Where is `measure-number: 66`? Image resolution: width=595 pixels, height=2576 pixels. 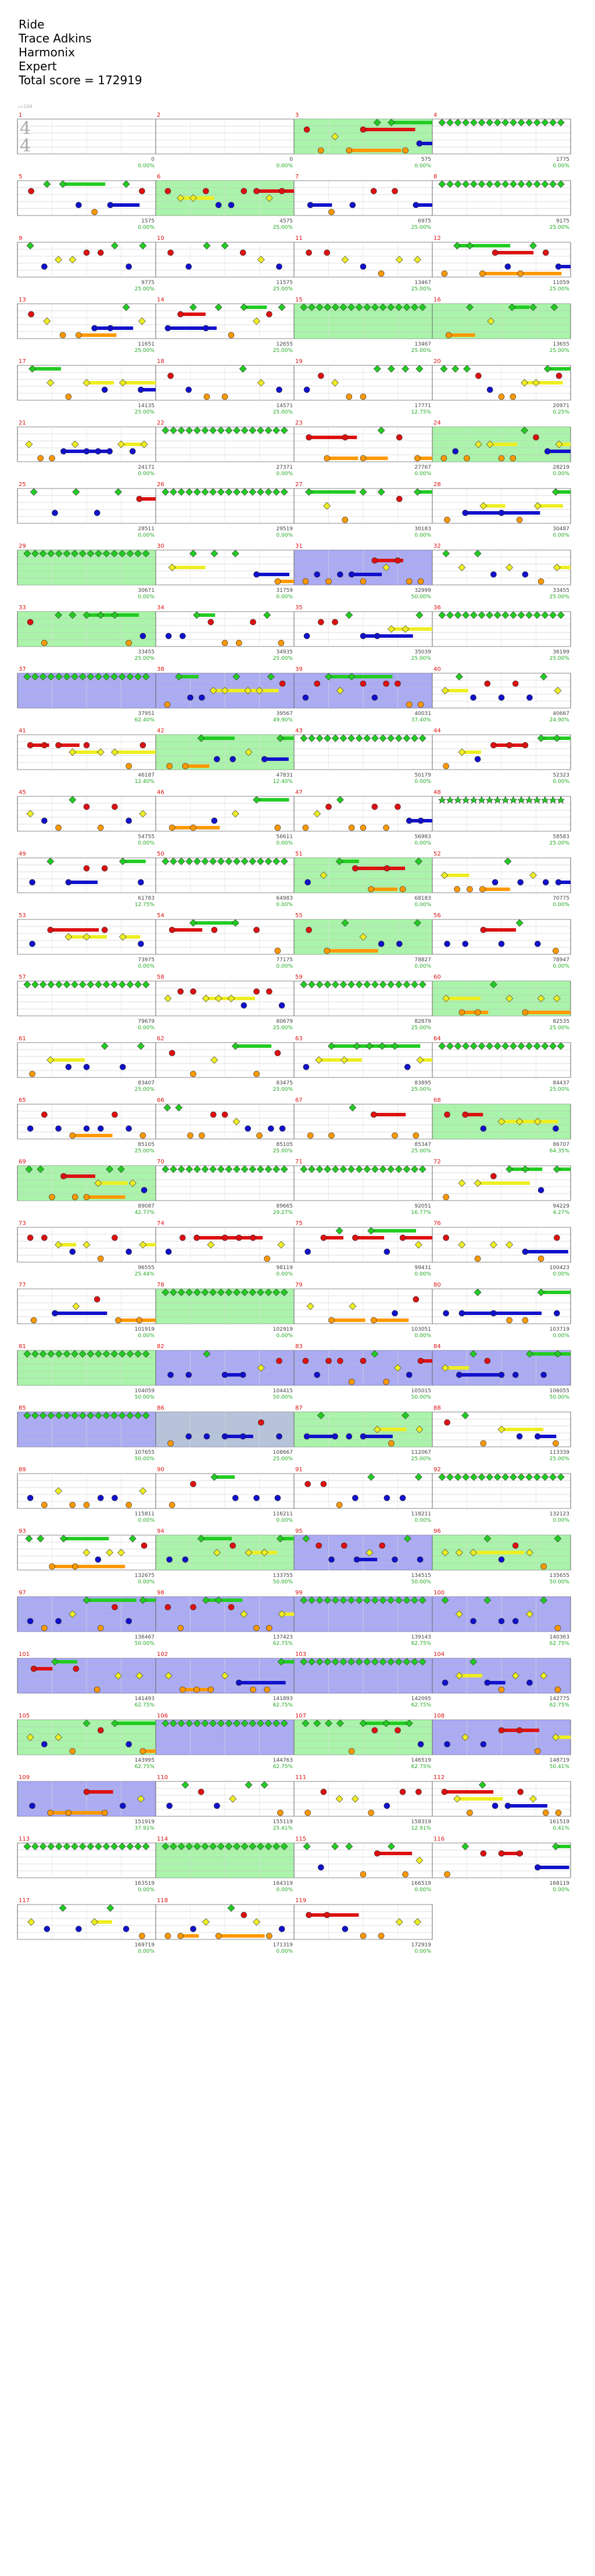
measure-number: 66 is located at coordinates (161, 1100).